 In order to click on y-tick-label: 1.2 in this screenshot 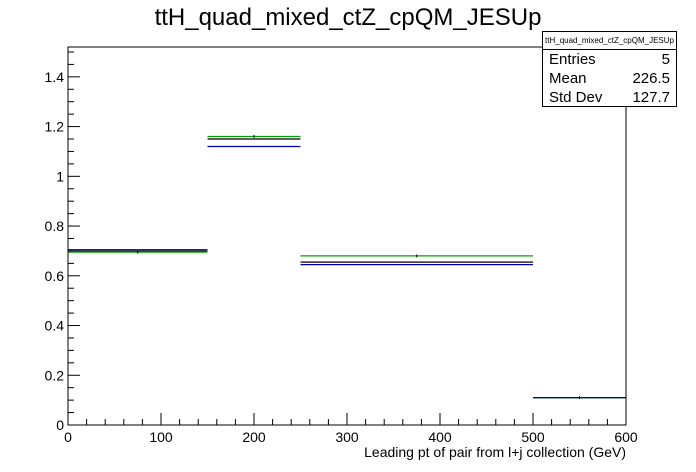, I will do `click(55, 127)`.